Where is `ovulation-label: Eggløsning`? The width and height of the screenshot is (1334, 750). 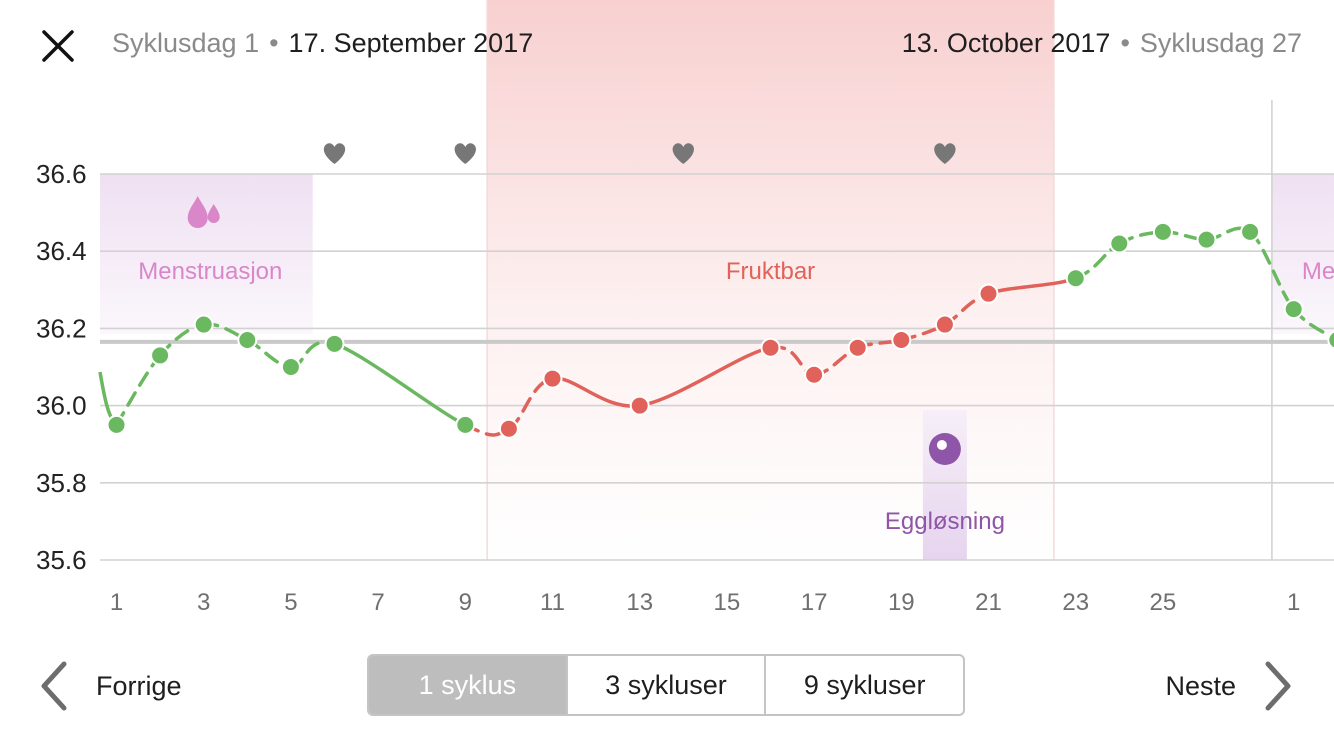 ovulation-label: Eggløsning is located at coordinates (945, 521).